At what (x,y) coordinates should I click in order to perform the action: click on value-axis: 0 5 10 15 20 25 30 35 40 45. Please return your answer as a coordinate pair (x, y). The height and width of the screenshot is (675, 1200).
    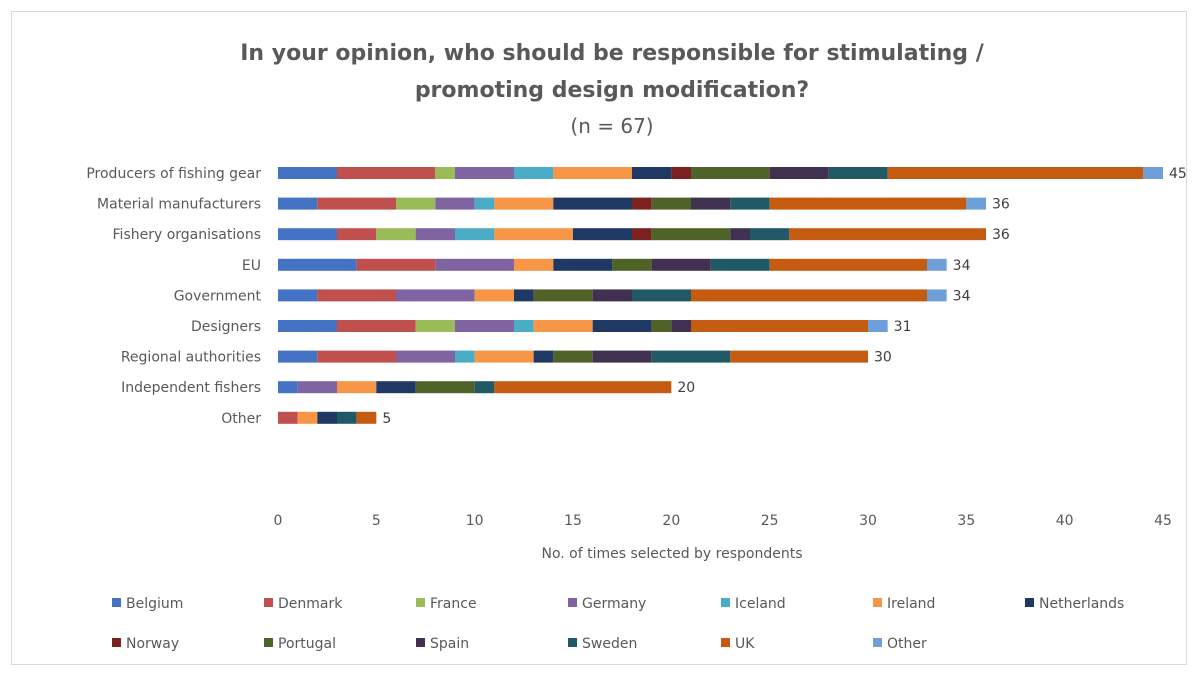
    Looking at the image, I should click on (723, 521).